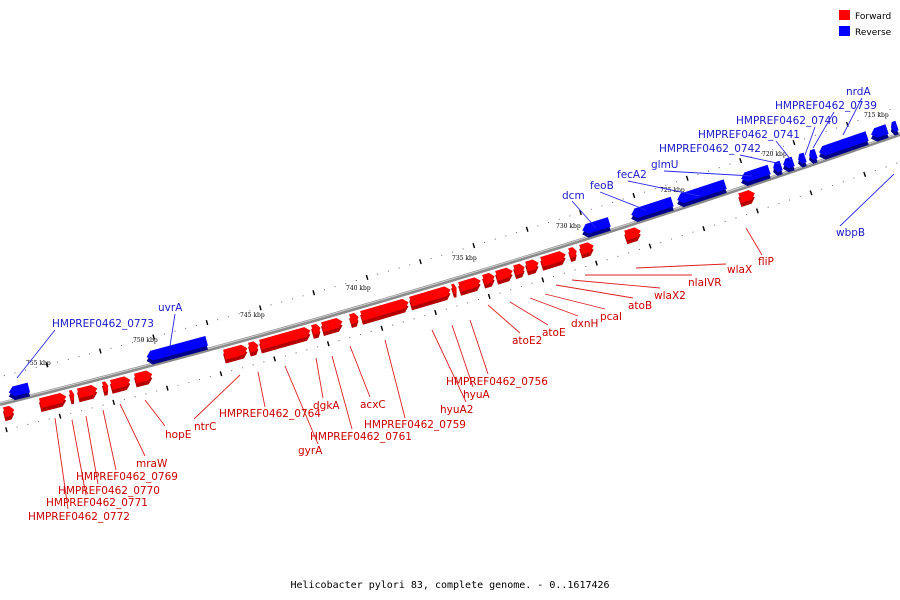 Image resolution: width=900 pixels, height=600 pixels. What do you see at coordinates (361, 437) in the screenshot?
I see `gene-label: HMPREF0462_0761` at bounding box center [361, 437].